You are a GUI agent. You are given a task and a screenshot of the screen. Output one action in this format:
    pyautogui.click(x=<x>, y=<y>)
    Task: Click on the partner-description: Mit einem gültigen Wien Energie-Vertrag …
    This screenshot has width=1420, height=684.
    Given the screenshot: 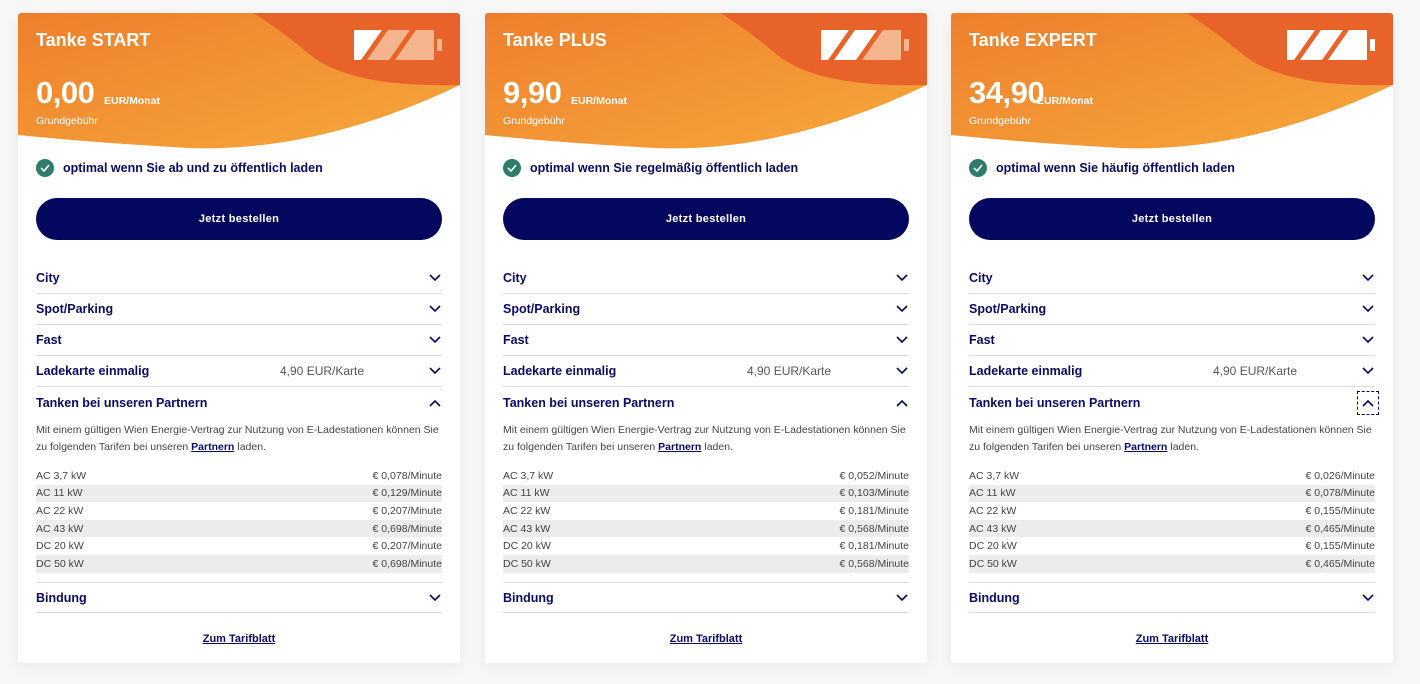 What is the action you would take?
    pyautogui.click(x=706, y=439)
    